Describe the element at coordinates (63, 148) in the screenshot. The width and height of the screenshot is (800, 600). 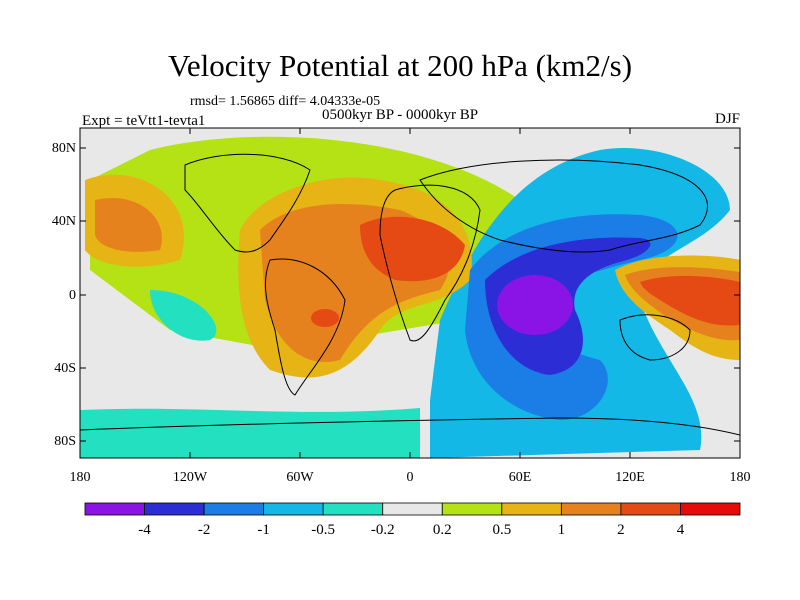
I see `lat-tick-label: 80N` at that location.